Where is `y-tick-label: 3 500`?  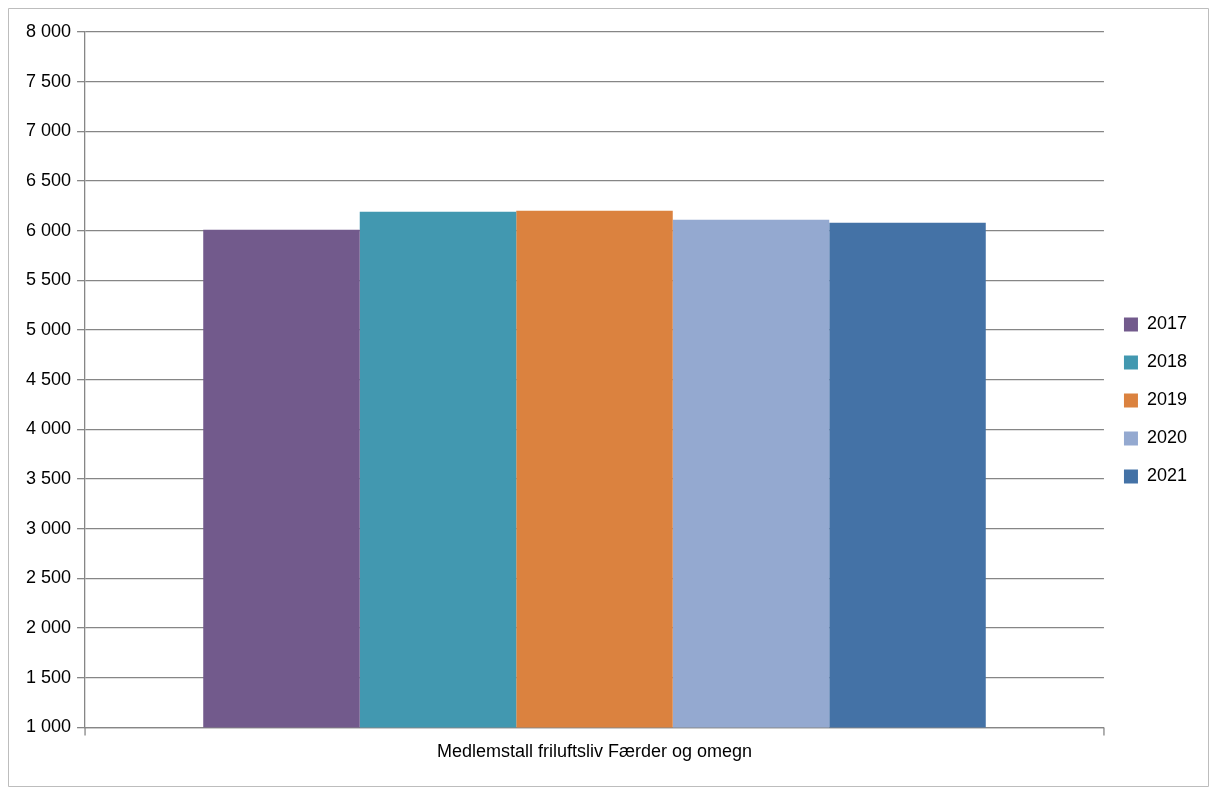
y-tick-label: 3 500 is located at coordinates (49, 478).